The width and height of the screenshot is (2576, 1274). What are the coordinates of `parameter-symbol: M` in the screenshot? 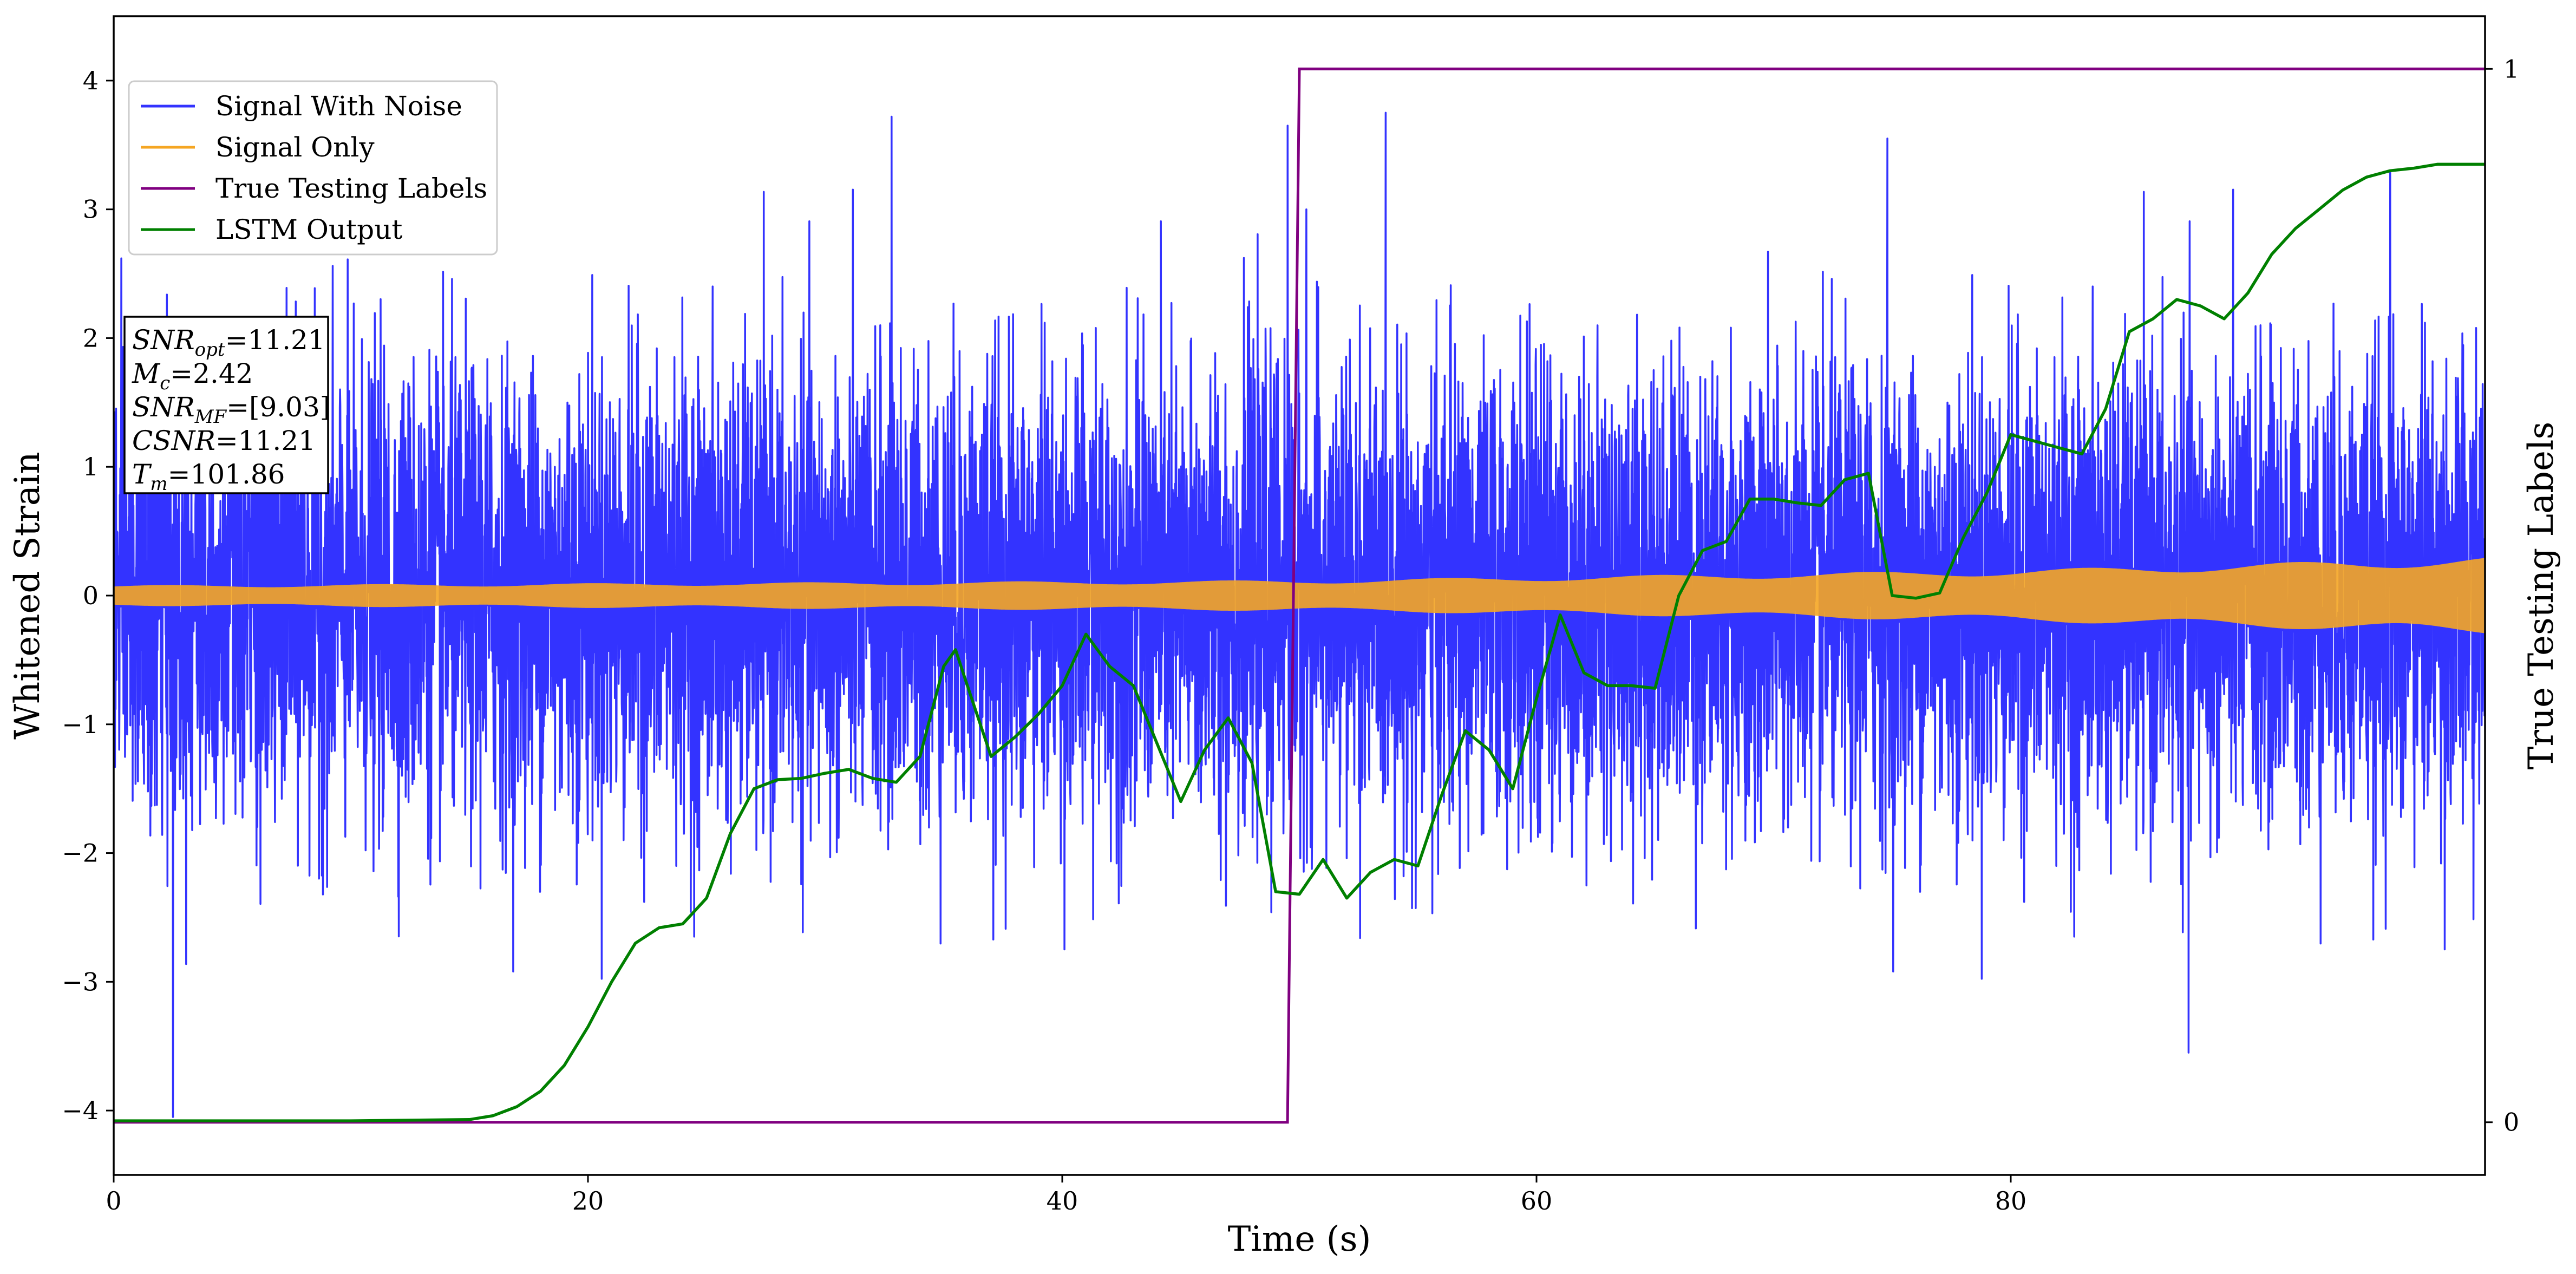 It's located at (146, 373).